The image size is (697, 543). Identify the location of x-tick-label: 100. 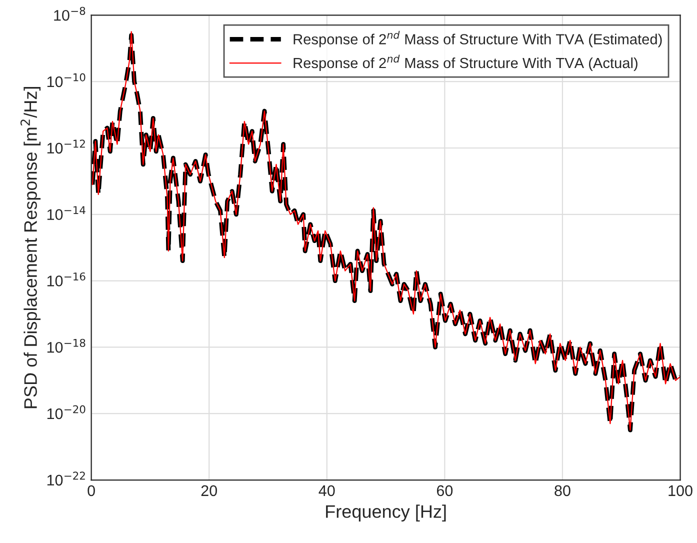
(680, 490).